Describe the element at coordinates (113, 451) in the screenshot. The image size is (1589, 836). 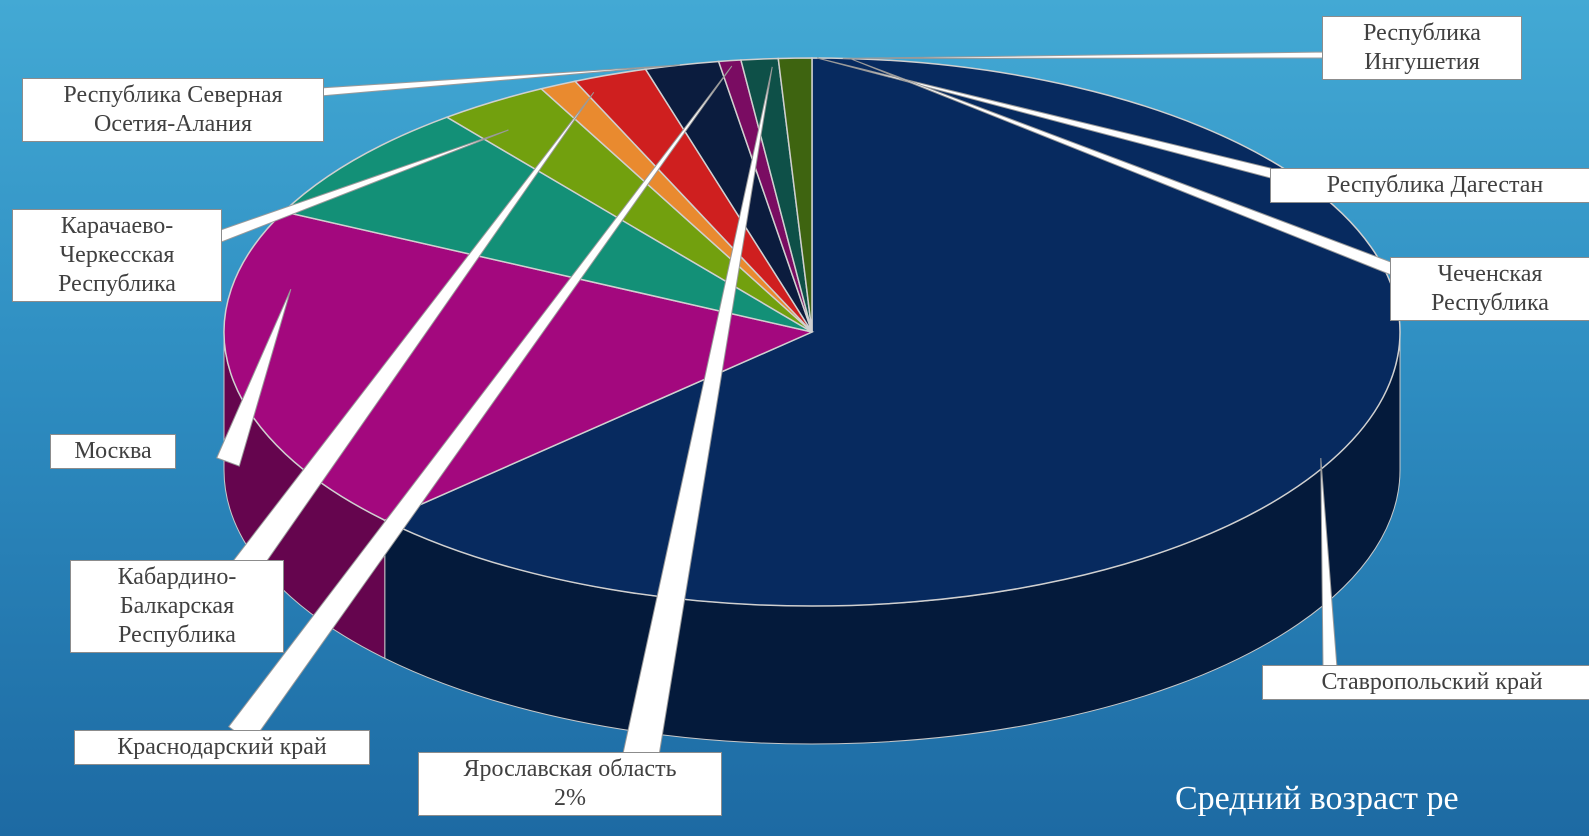
I see `label-moskva: Москва` at that location.